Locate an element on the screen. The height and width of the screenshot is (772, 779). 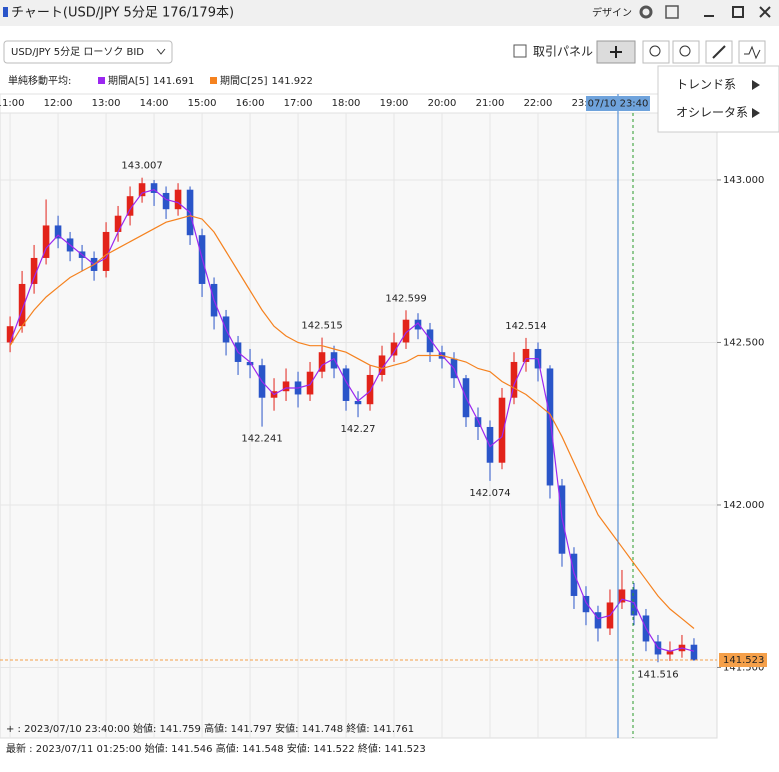
title-bar is located at coordinates (389, 13).